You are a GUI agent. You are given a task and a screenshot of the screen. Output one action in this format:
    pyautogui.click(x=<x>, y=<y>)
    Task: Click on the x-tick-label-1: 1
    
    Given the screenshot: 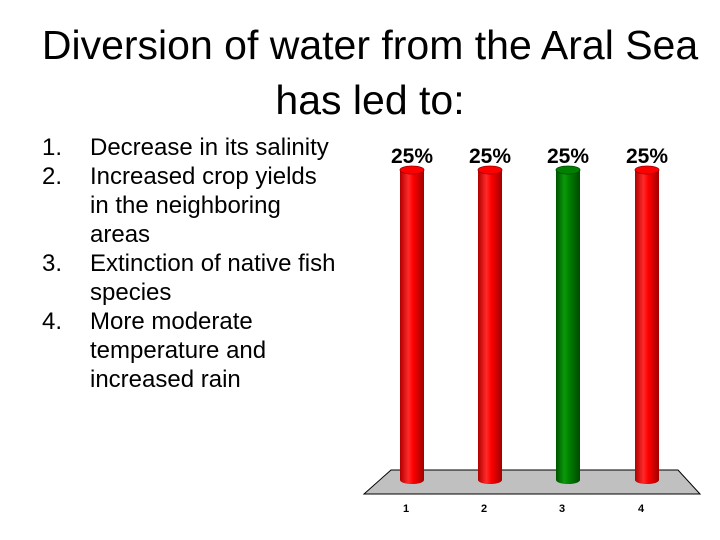 What is the action you would take?
    pyautogui.click(x=406, y=509)
    